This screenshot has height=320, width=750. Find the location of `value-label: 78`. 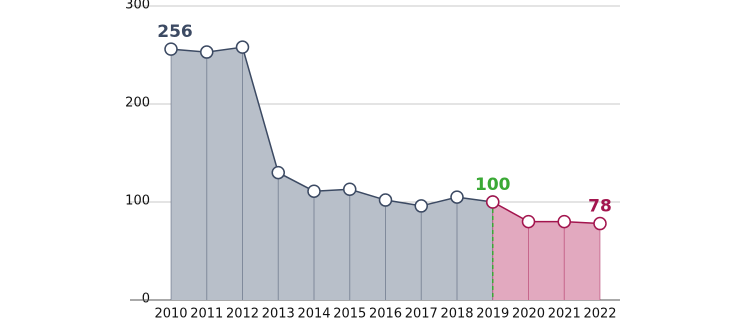

value-label: 78 is located at coordinates (600, 207).